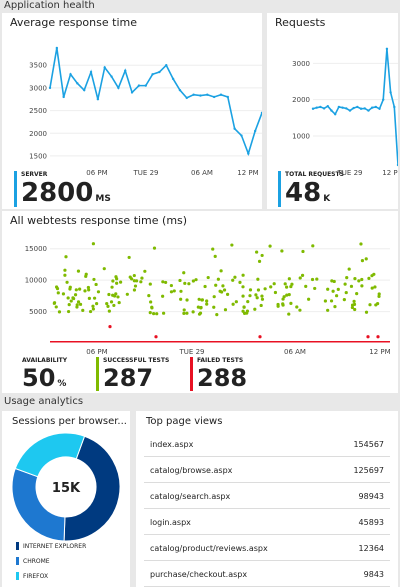 Image resolution: width=400 pixels, height=587 pixels. What do you see at coordinates (156, 337) in the screenshot?
I see `failed-point` at bounding box center [156, 337].